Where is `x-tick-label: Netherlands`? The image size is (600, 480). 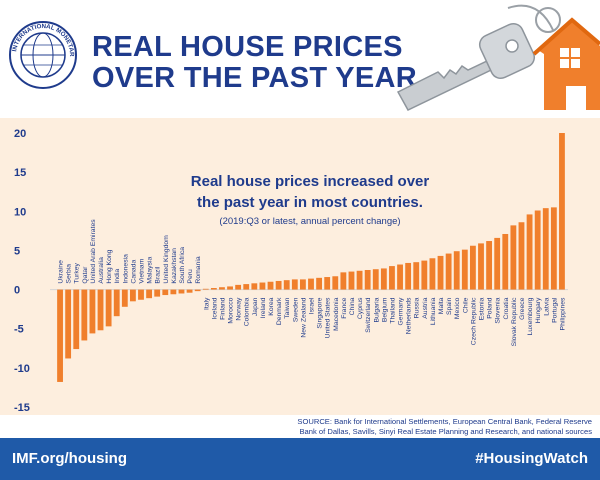
x-tick-label: Netherlands is located at coordinates (409, 315).